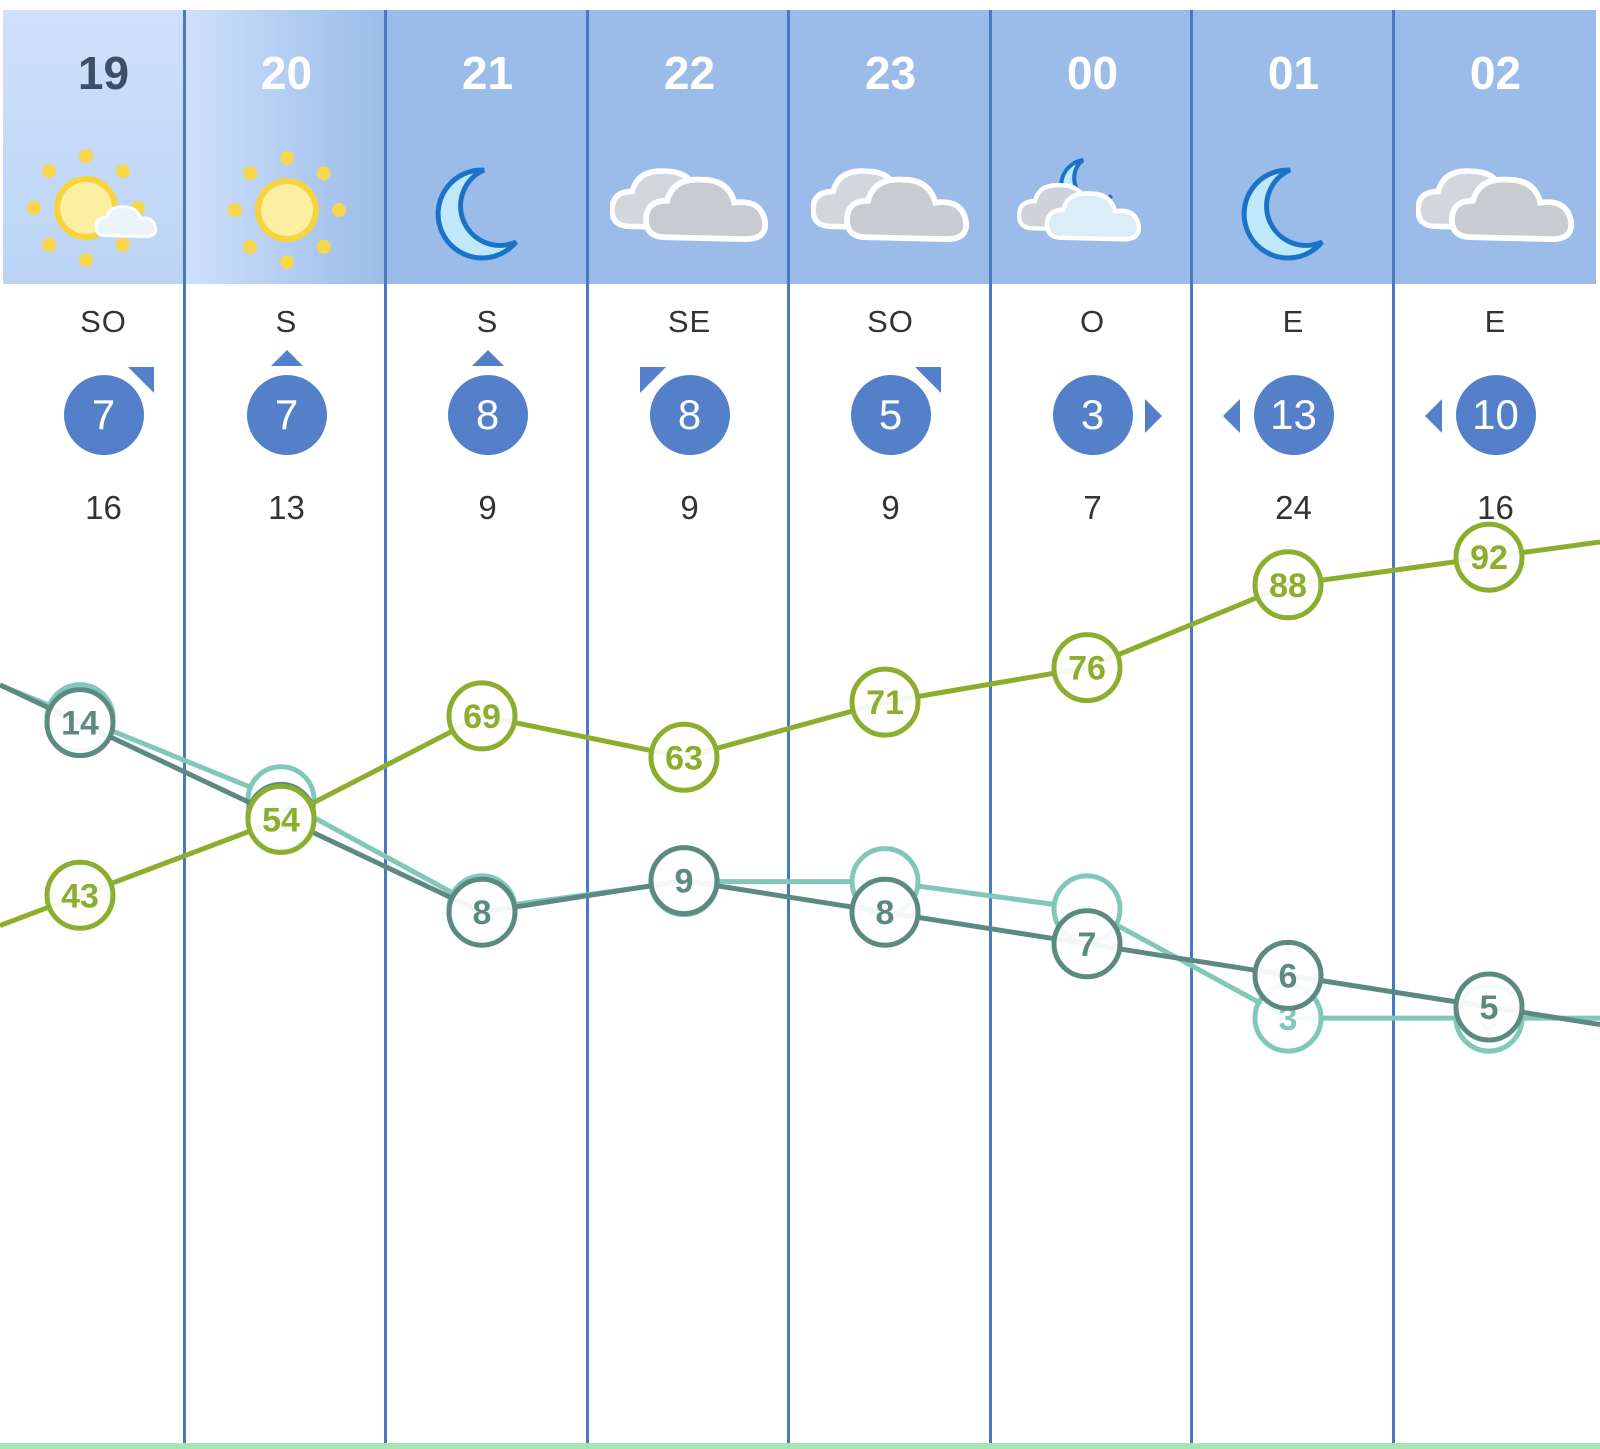 The image size is (1600, 1449). I want to click on column-header: 00, so click(1092, 147).